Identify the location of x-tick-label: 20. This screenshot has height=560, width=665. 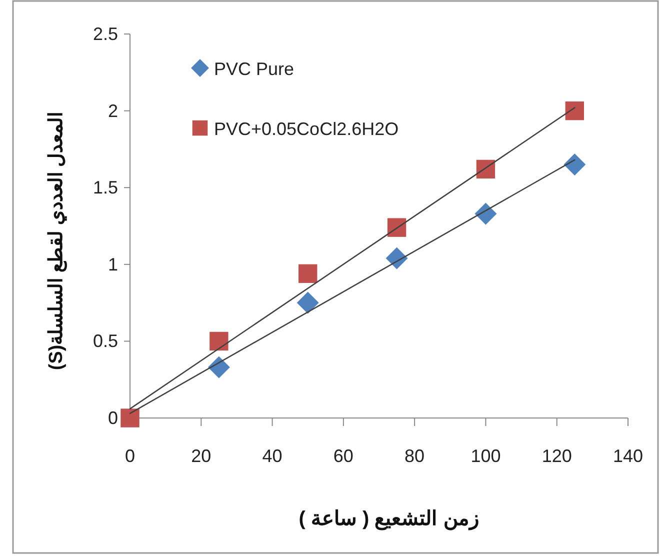
(201, 456).